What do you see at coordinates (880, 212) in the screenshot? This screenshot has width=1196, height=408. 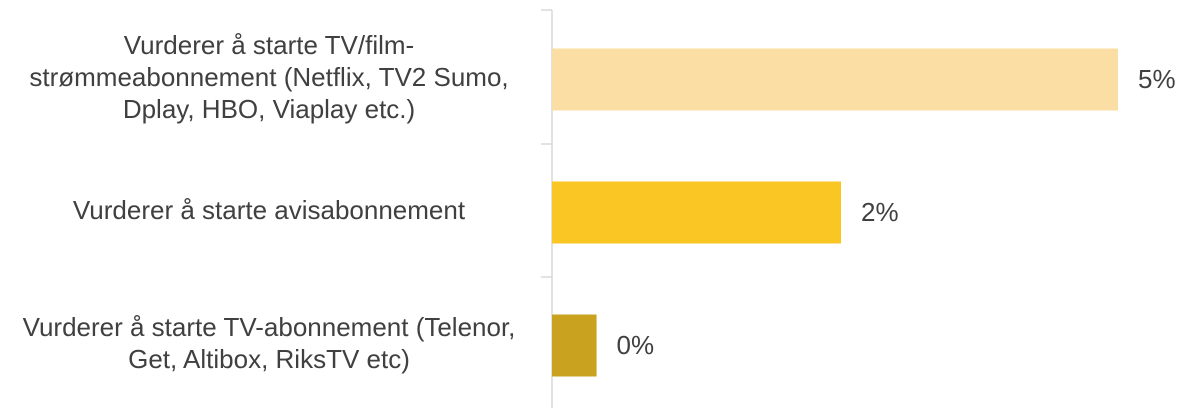 I see `value-label: 2%` at bounding box center [880, 212].